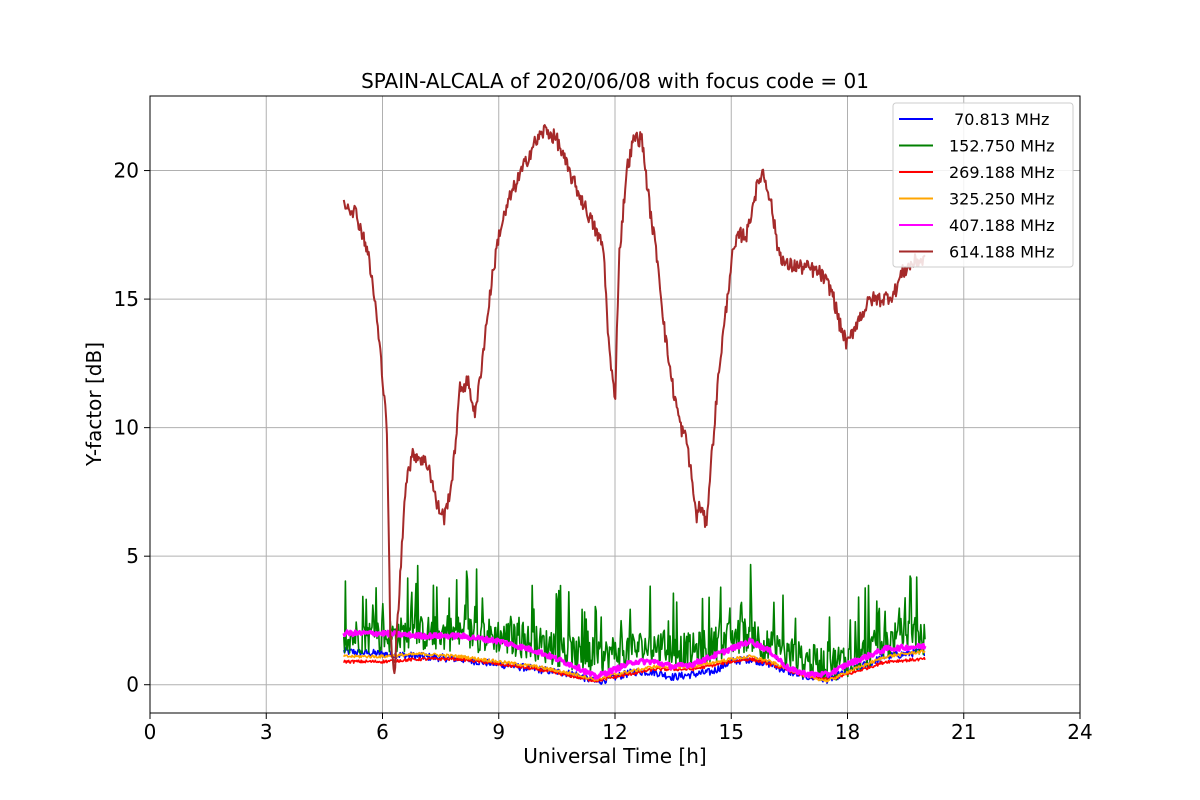 The image size is (1200, 800). I want to click on x-tick-label: 9, so click(498, 732).